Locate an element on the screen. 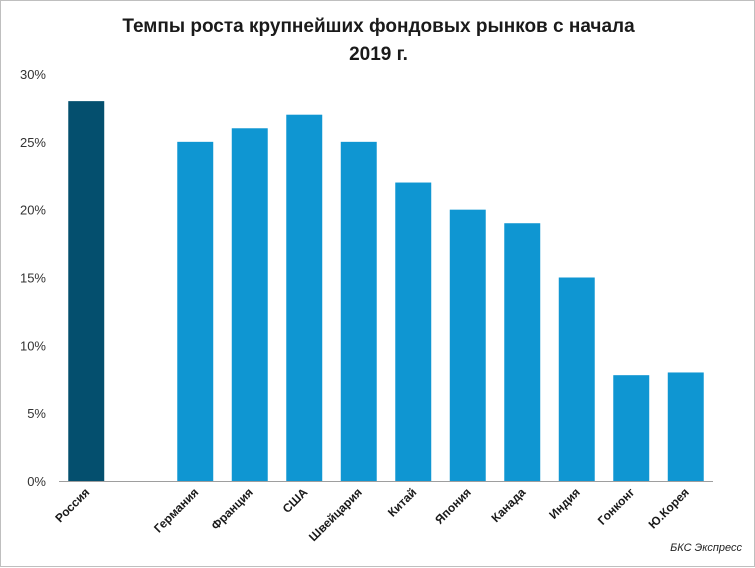 This screenshot has width=755, height=568. x-tick-label: Франция is located at coordinates (232, 509).